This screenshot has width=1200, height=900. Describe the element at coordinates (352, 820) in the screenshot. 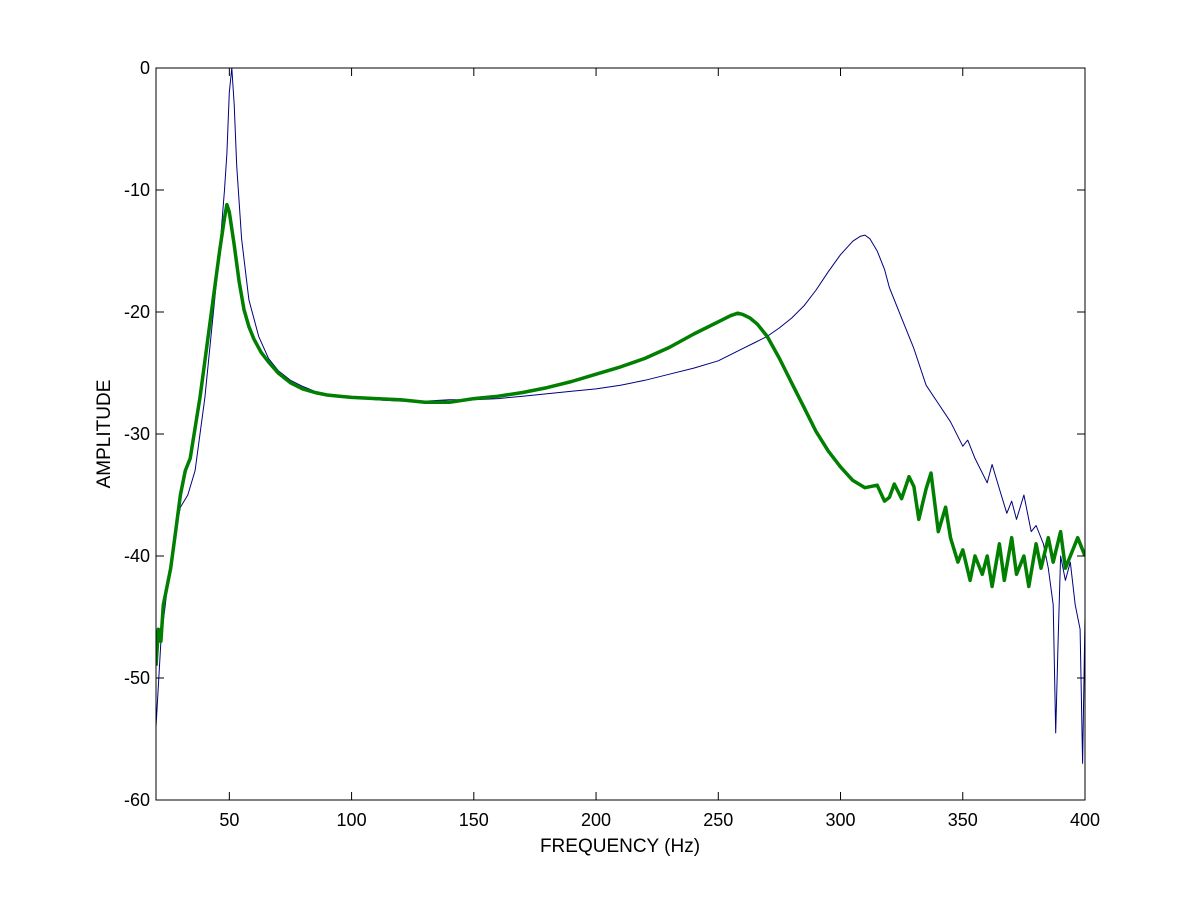

I see `x-tick-label: 100` at that location.